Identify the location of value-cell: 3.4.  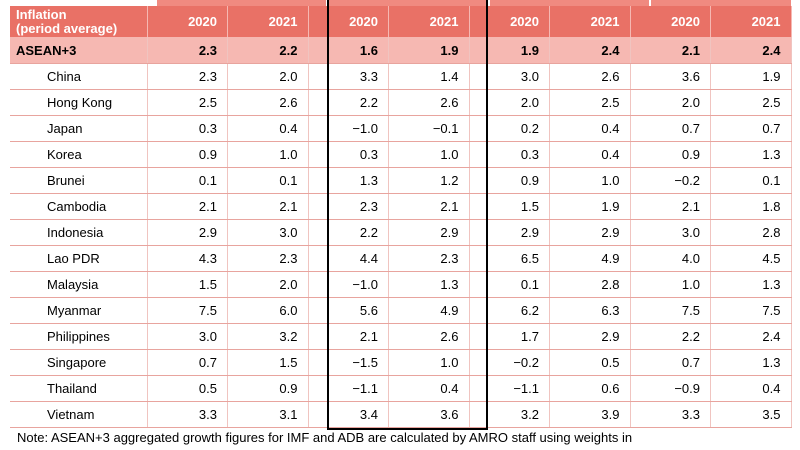
(348, 414).